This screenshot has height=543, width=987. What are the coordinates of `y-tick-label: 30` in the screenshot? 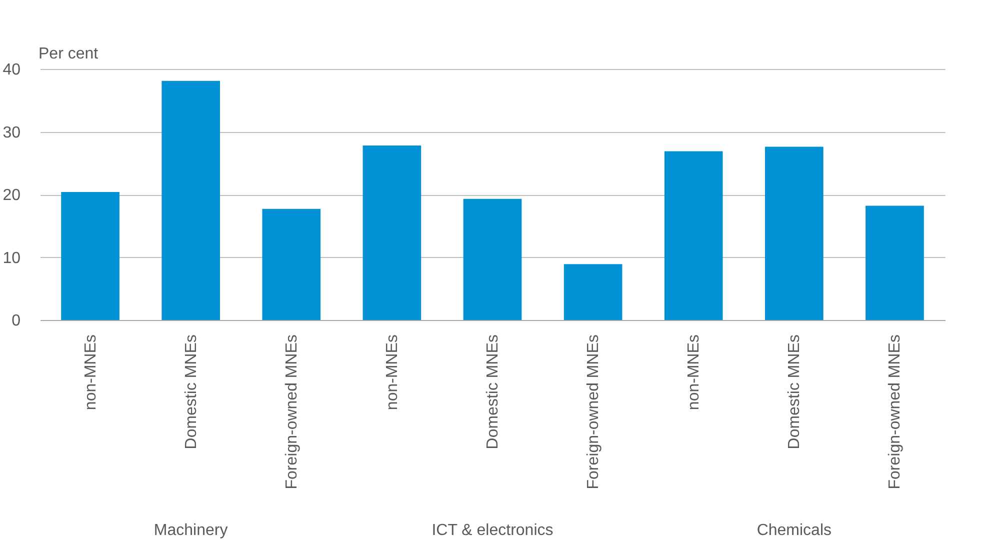 It's located at (11, 133).